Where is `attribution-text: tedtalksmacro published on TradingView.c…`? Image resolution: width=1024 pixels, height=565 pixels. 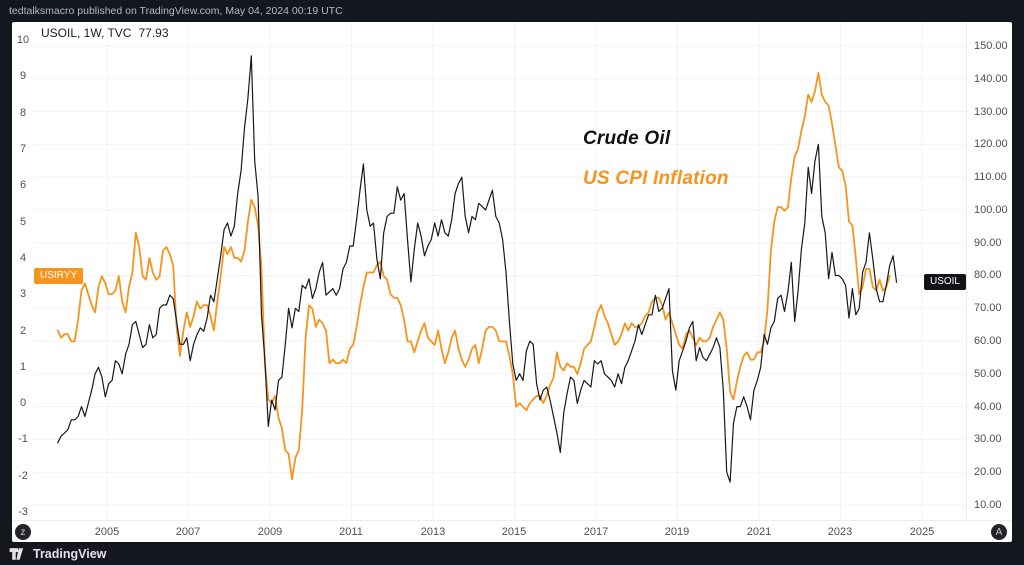
attribution-text: tedtalksmacro published on TradingView.c… is located at coordinates (176, 11).